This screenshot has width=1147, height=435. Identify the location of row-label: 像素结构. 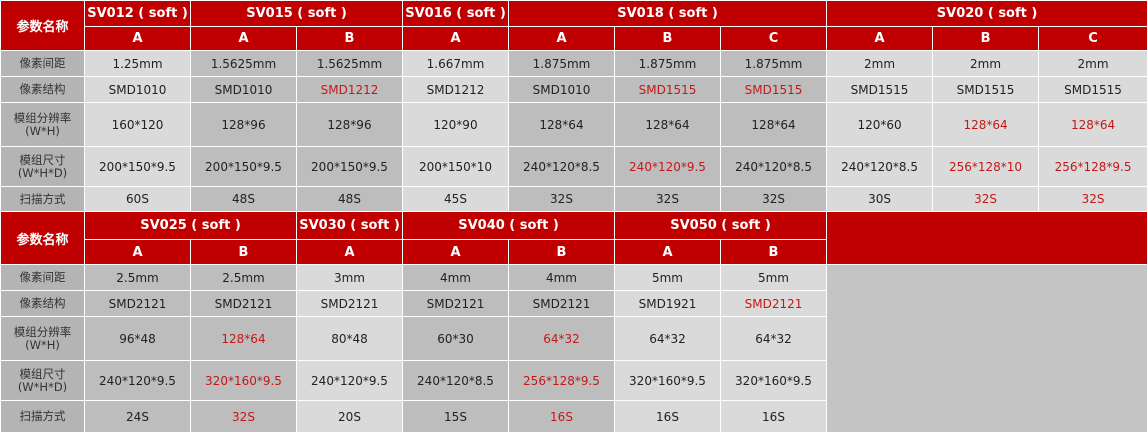
(42, 89).